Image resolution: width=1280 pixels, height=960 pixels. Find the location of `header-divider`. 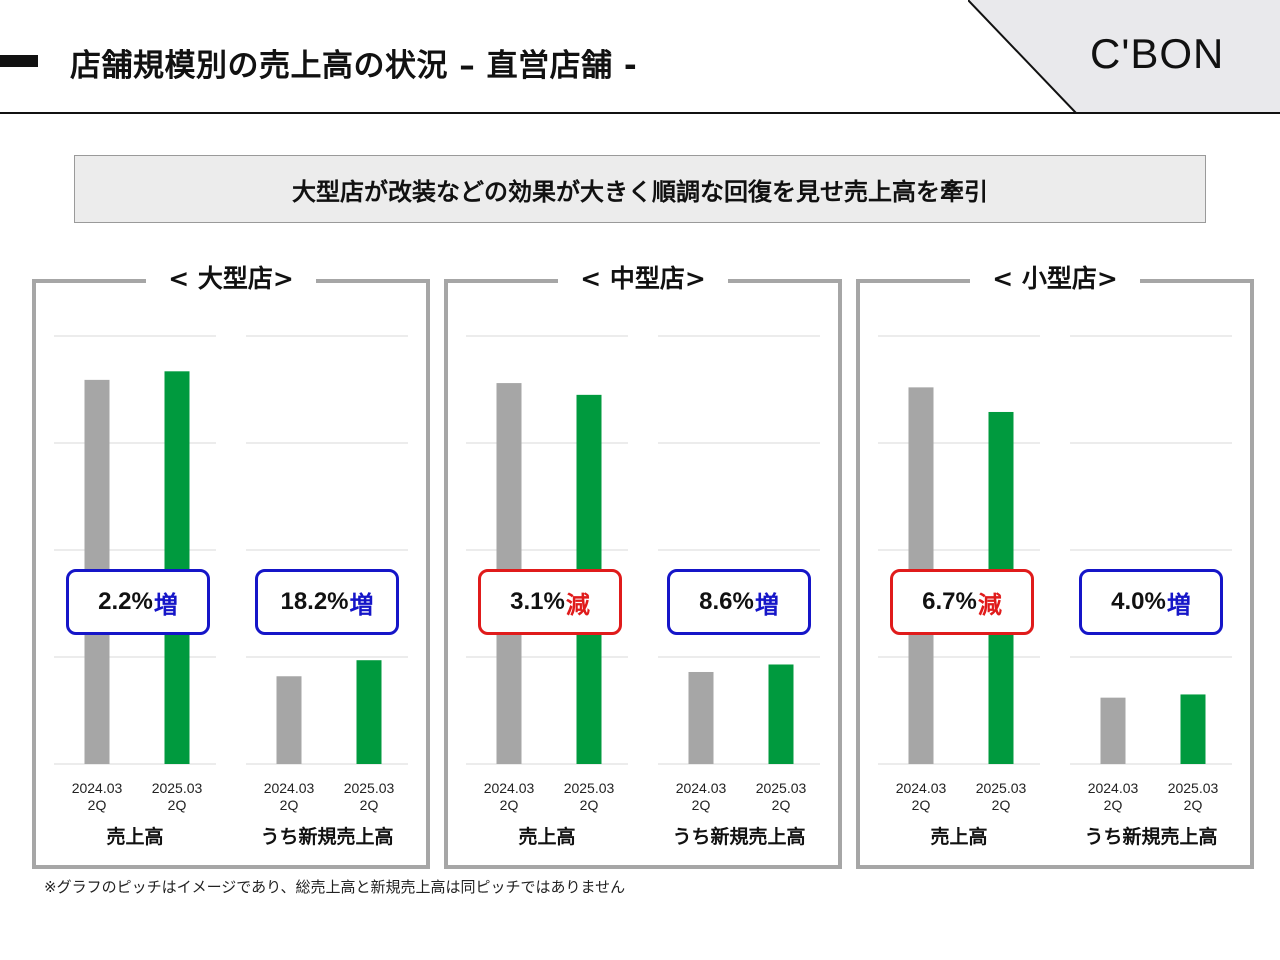

header-divider is located at coordinates (640, 113).